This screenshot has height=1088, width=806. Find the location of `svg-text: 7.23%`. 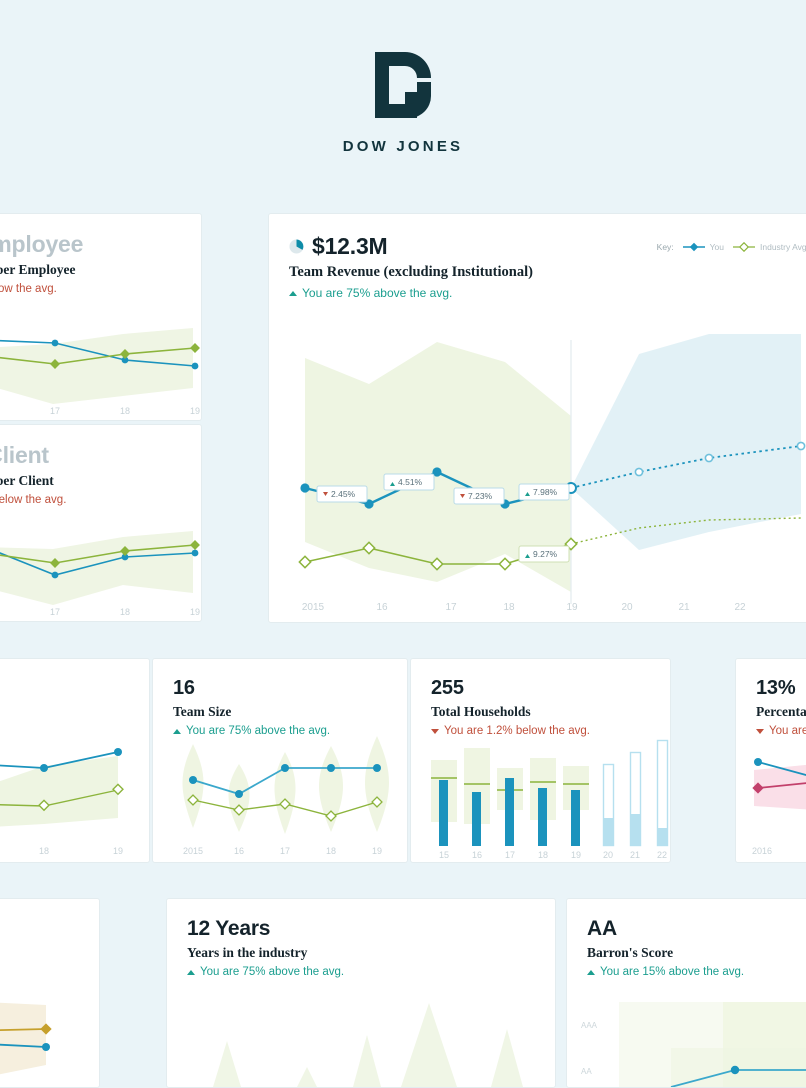

svg-text: 7.23% is located at coordinates (480, 496).